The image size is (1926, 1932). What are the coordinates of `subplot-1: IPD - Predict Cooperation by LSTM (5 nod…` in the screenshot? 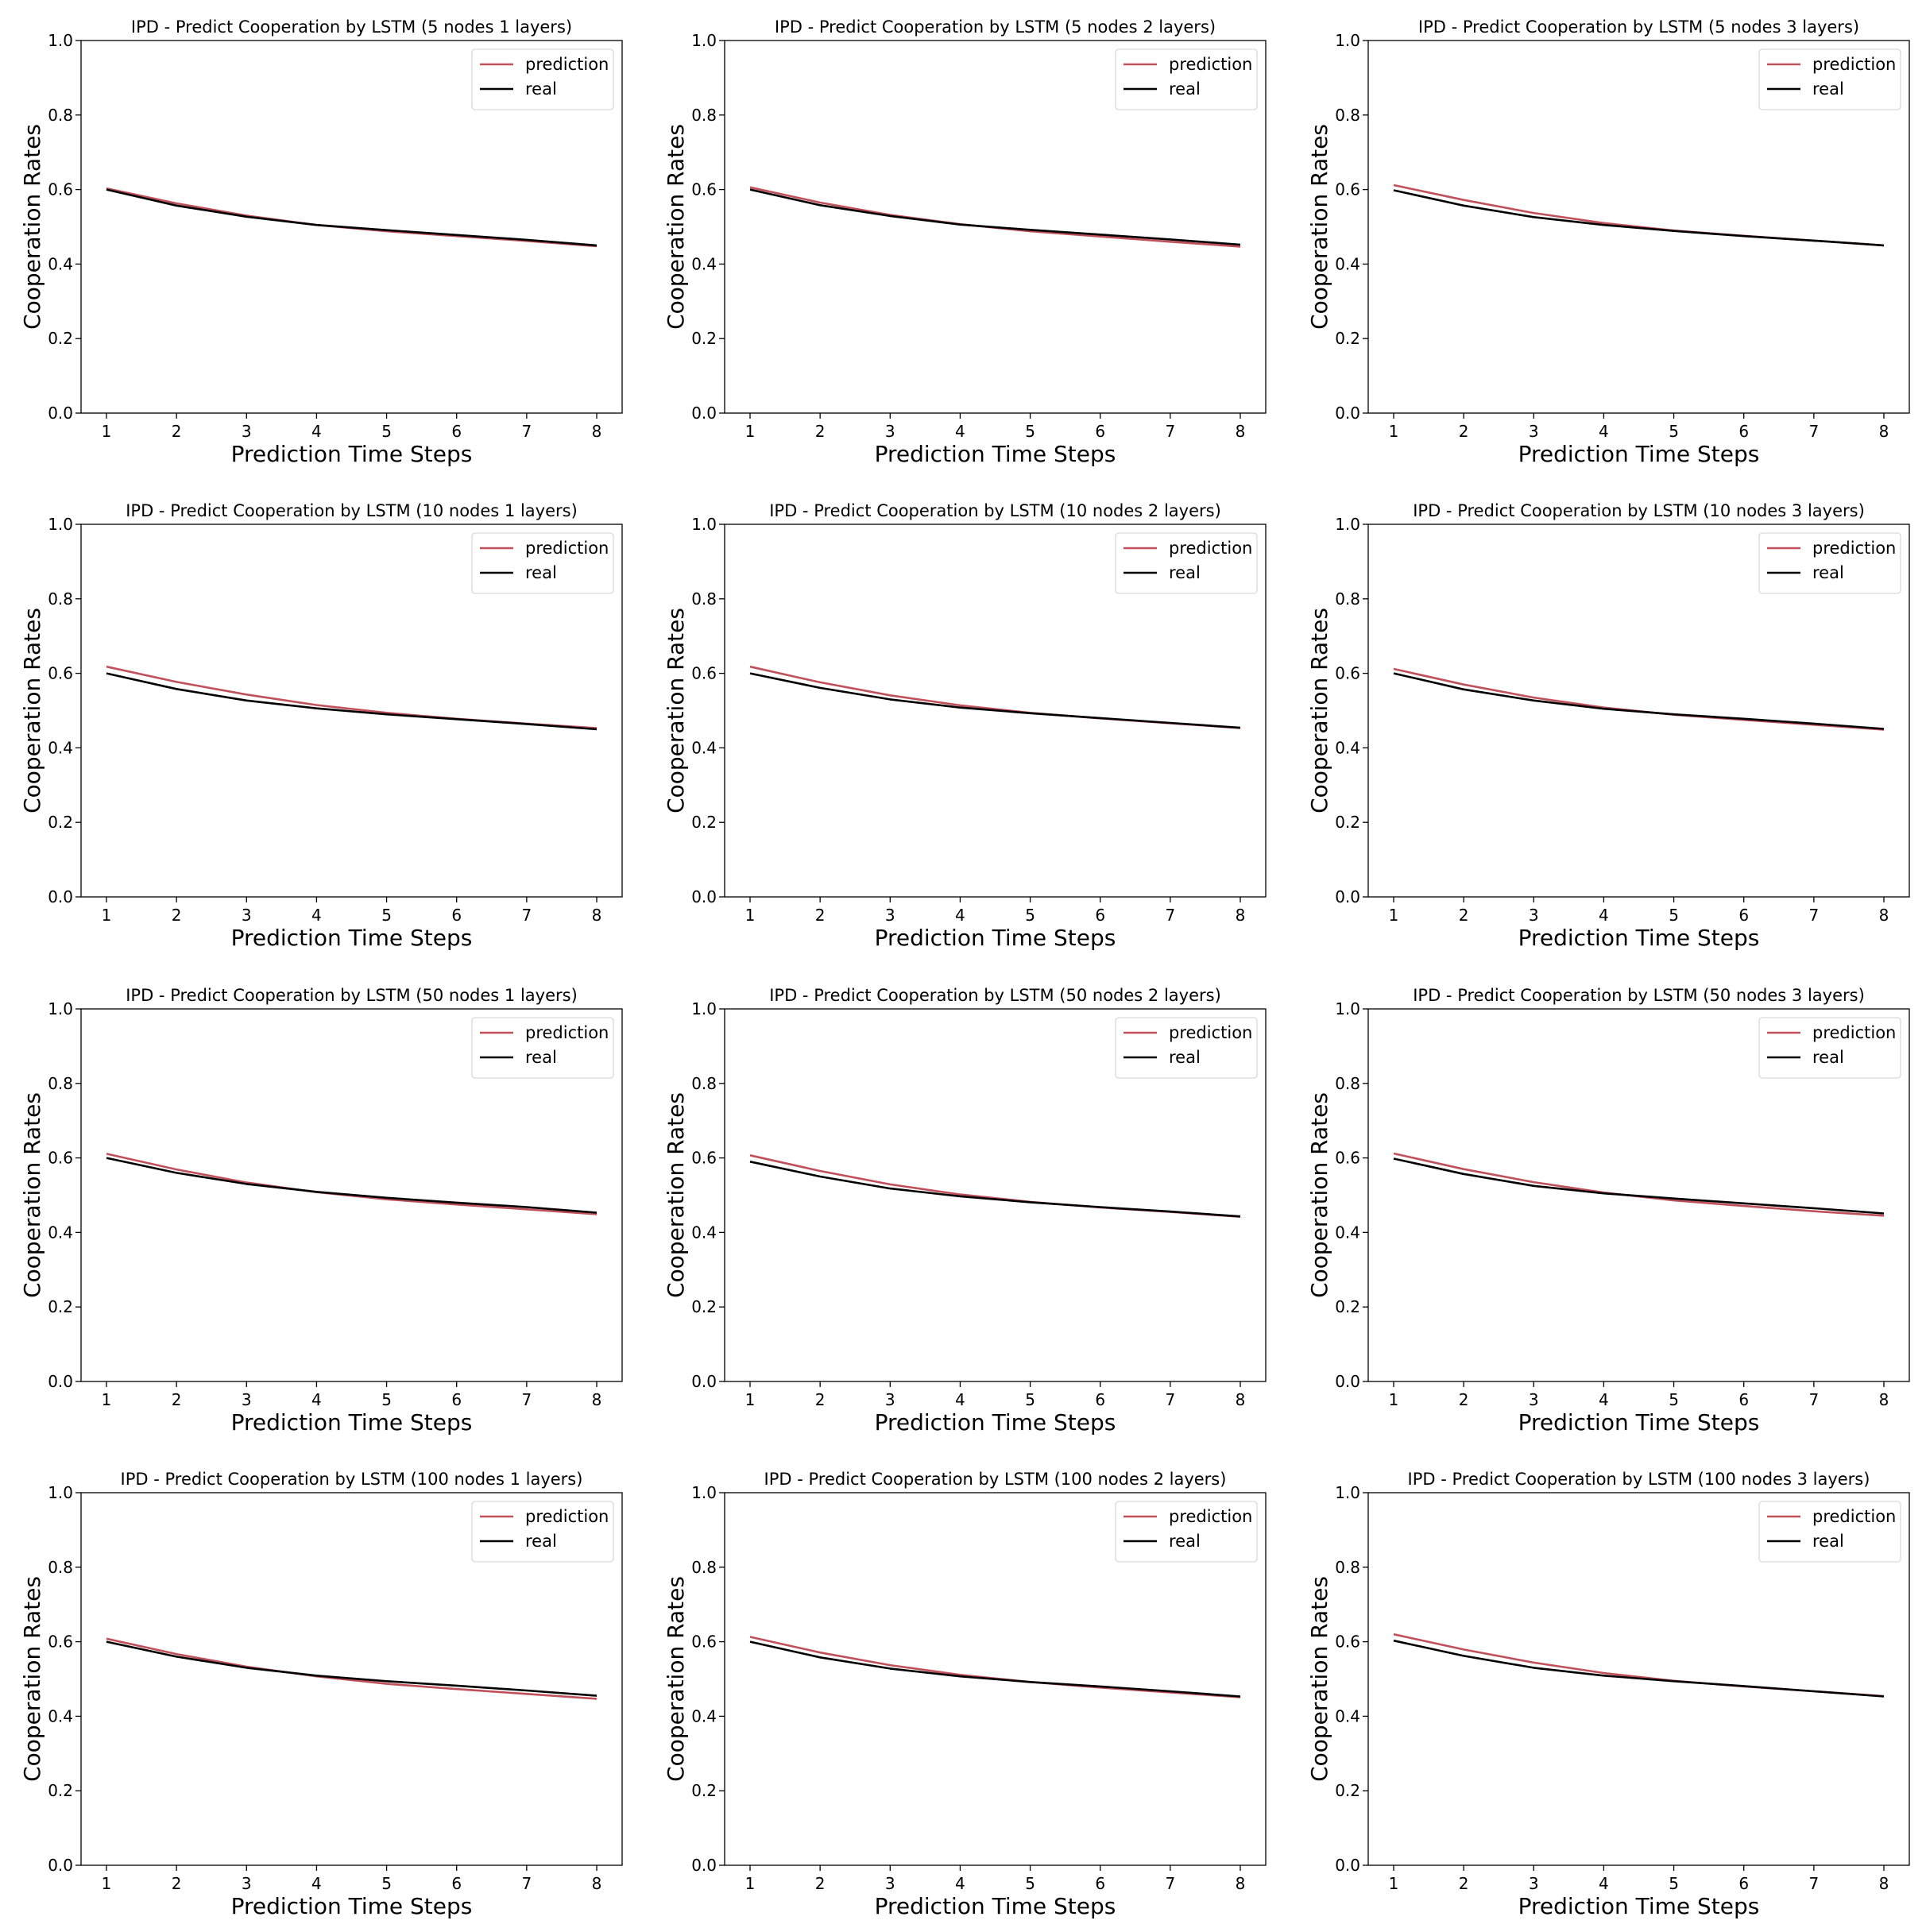 It's located at (321, 242).